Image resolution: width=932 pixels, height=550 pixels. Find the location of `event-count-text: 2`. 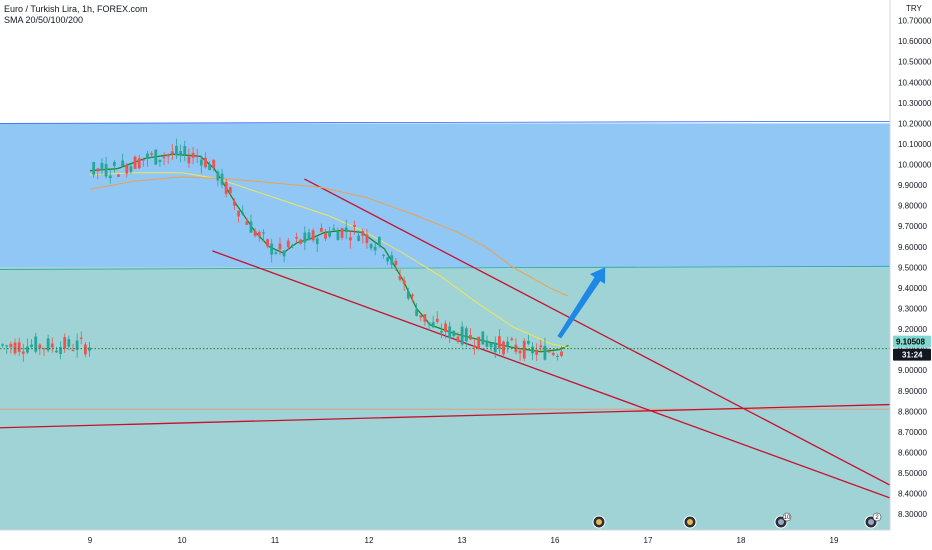

event-count-text: 2 is located at coordinates (877, 518).